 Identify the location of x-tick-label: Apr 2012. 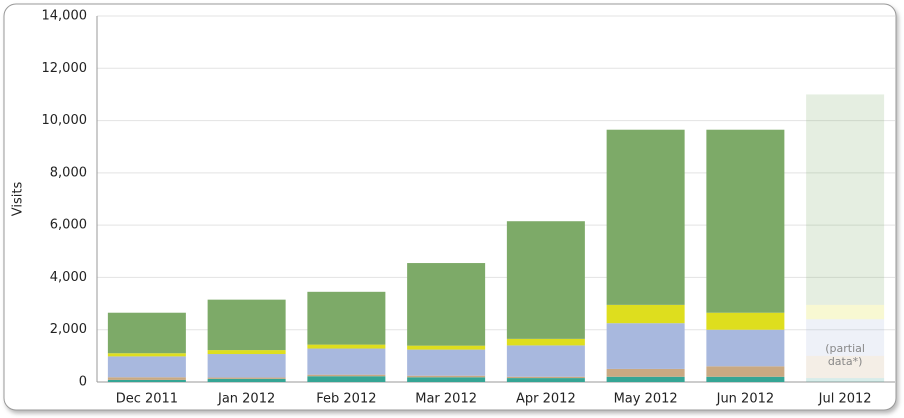
(546, 399).